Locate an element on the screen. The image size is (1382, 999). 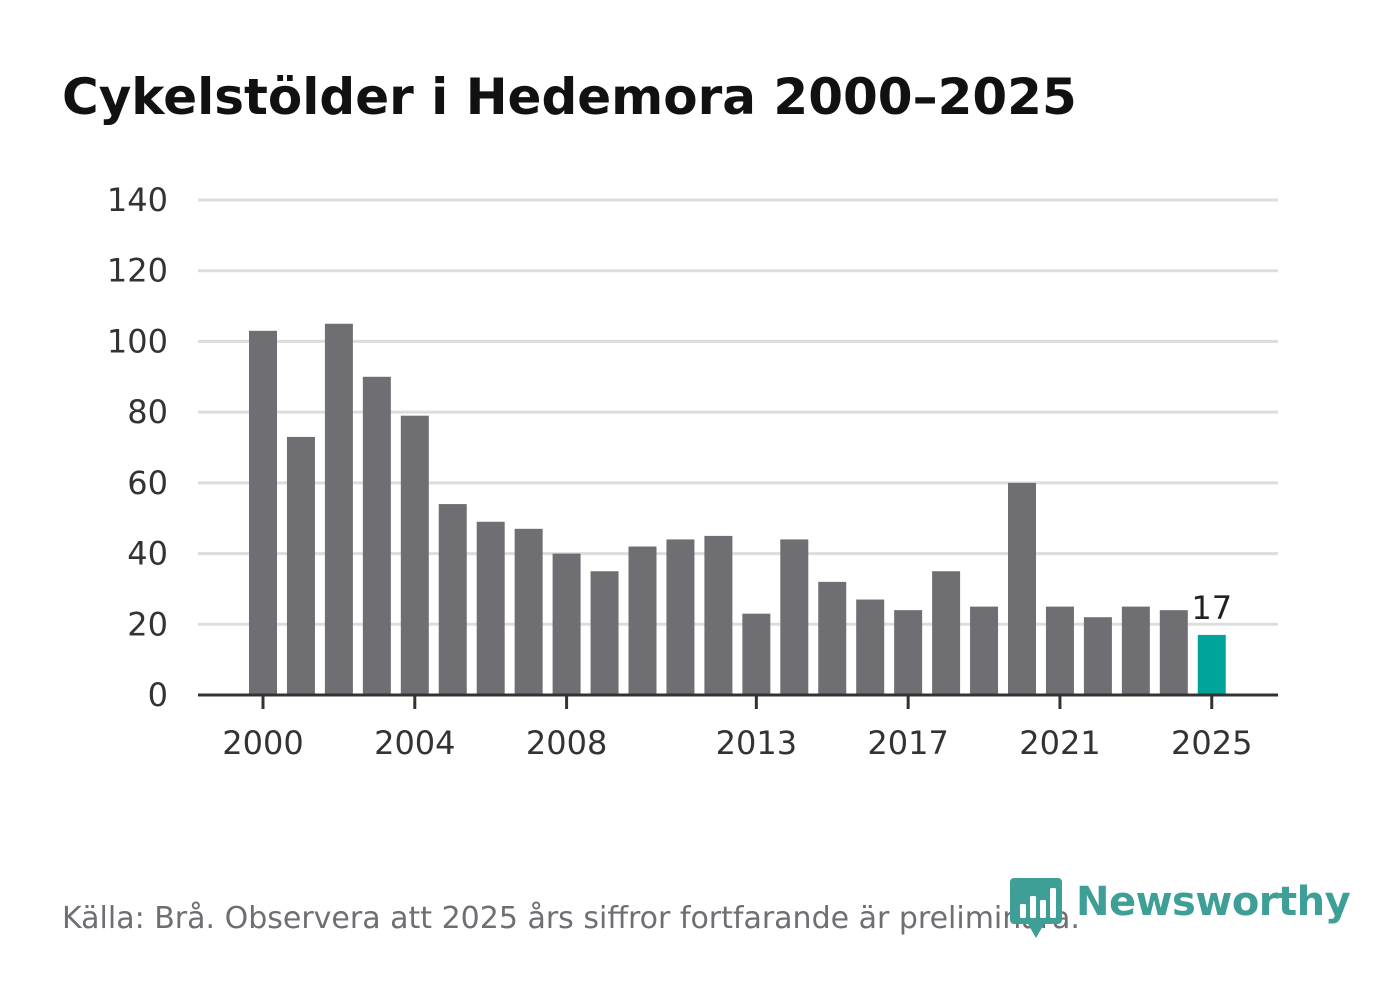
bar-2025 is located at coordinates (1211, 664).